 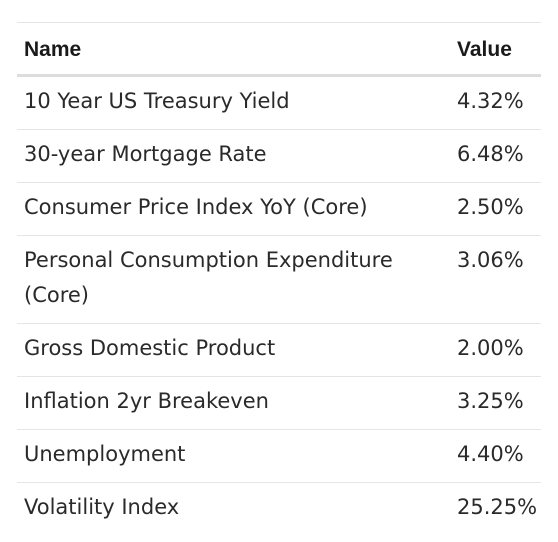 What do you see at coordinates (105, 454) in the screenshot?
I see `indicator-name: Unemployment` at bounding box center [105, 454].